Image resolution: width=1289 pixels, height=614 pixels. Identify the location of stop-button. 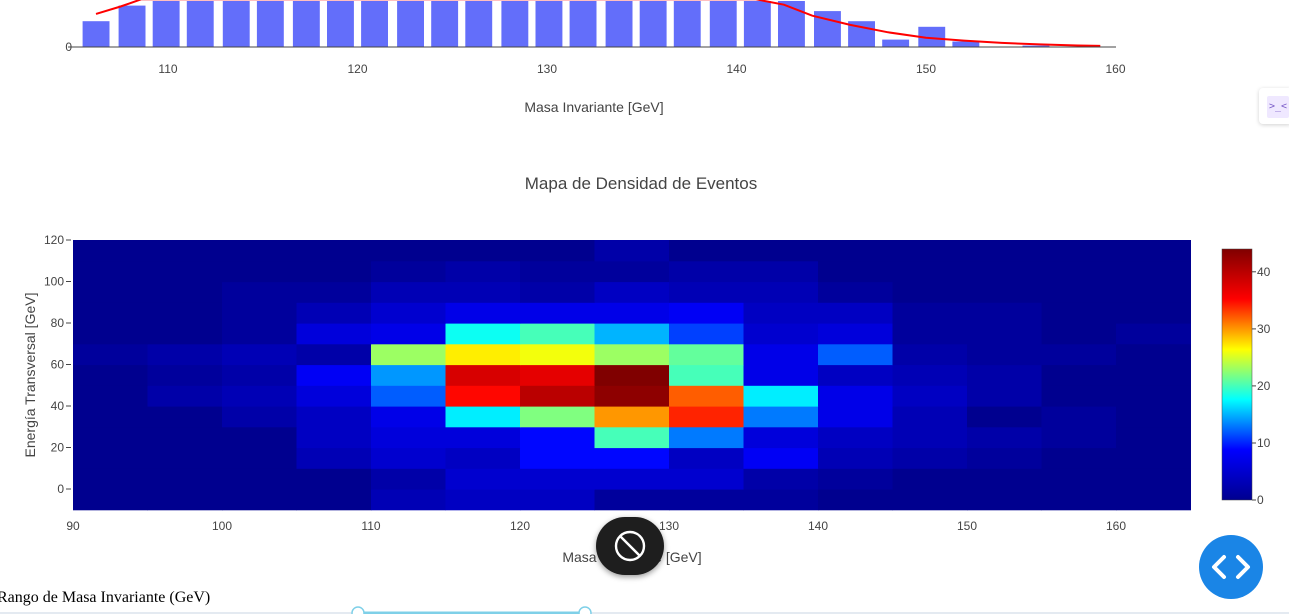
(630, 546).